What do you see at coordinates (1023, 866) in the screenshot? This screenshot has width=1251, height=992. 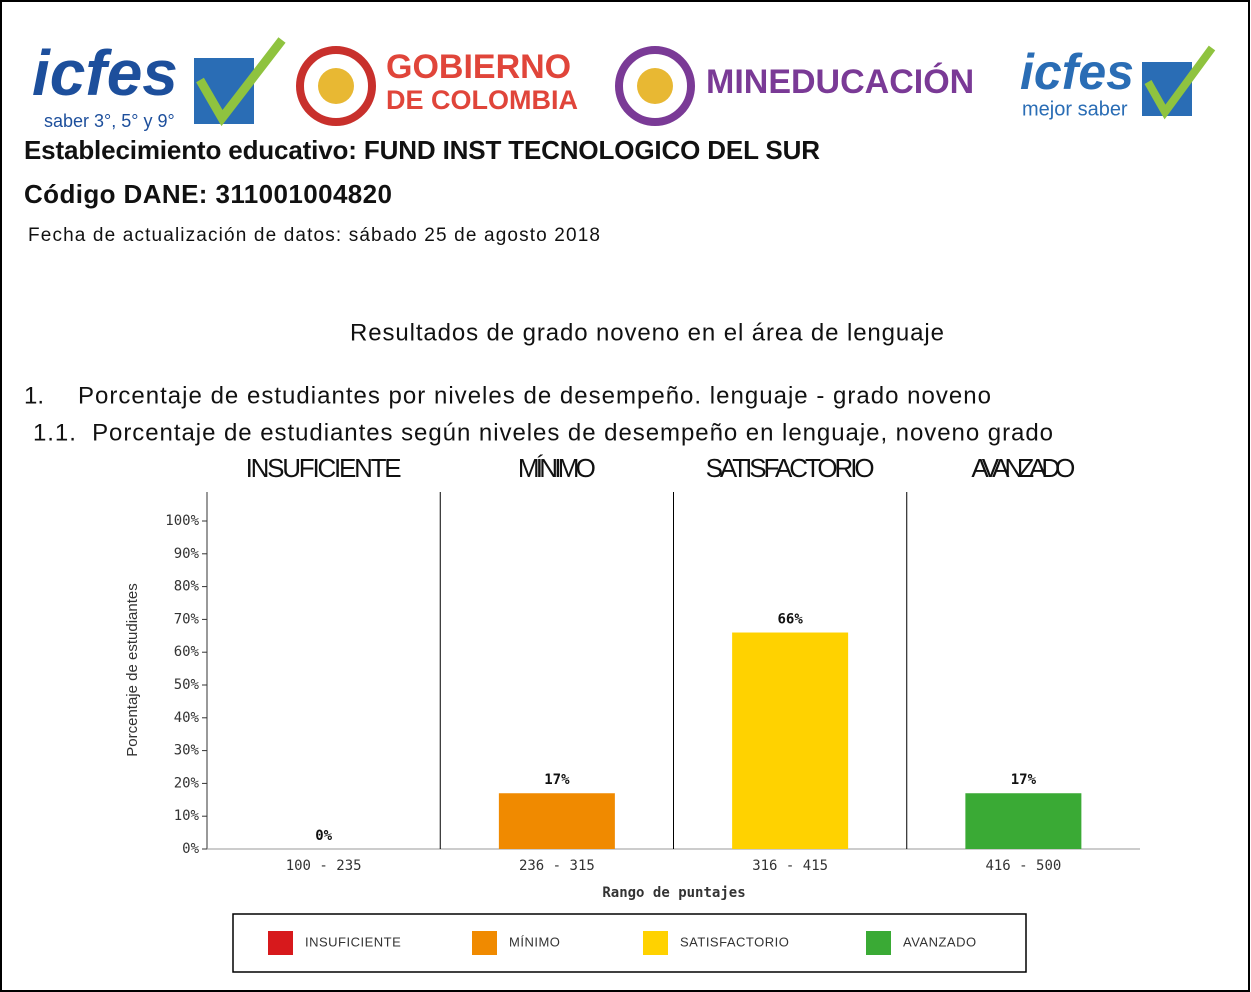 I see `x-tick-label: 416 - 500` at bounding box center [1023, 866].